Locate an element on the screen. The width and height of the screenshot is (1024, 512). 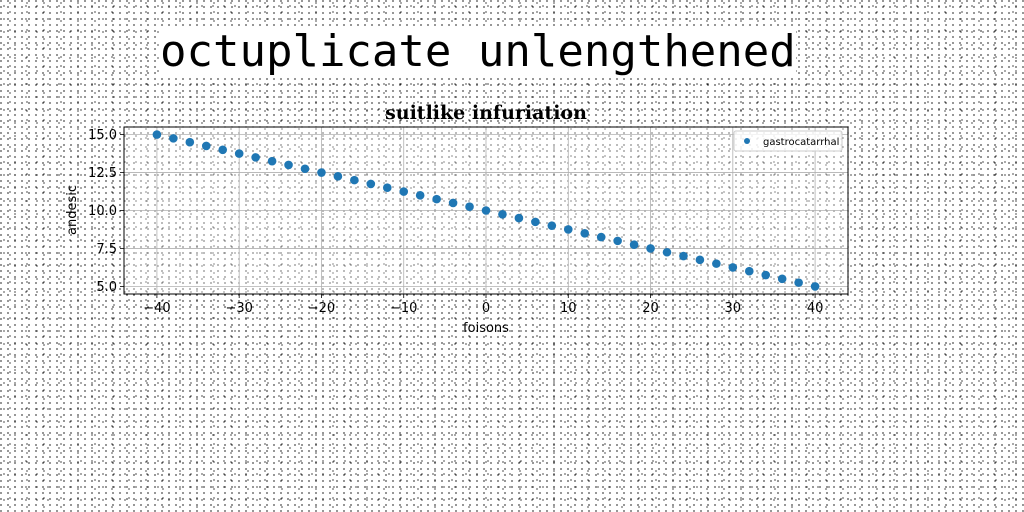
y-tick-label: 5.0 is located at coordinates (106, 287).